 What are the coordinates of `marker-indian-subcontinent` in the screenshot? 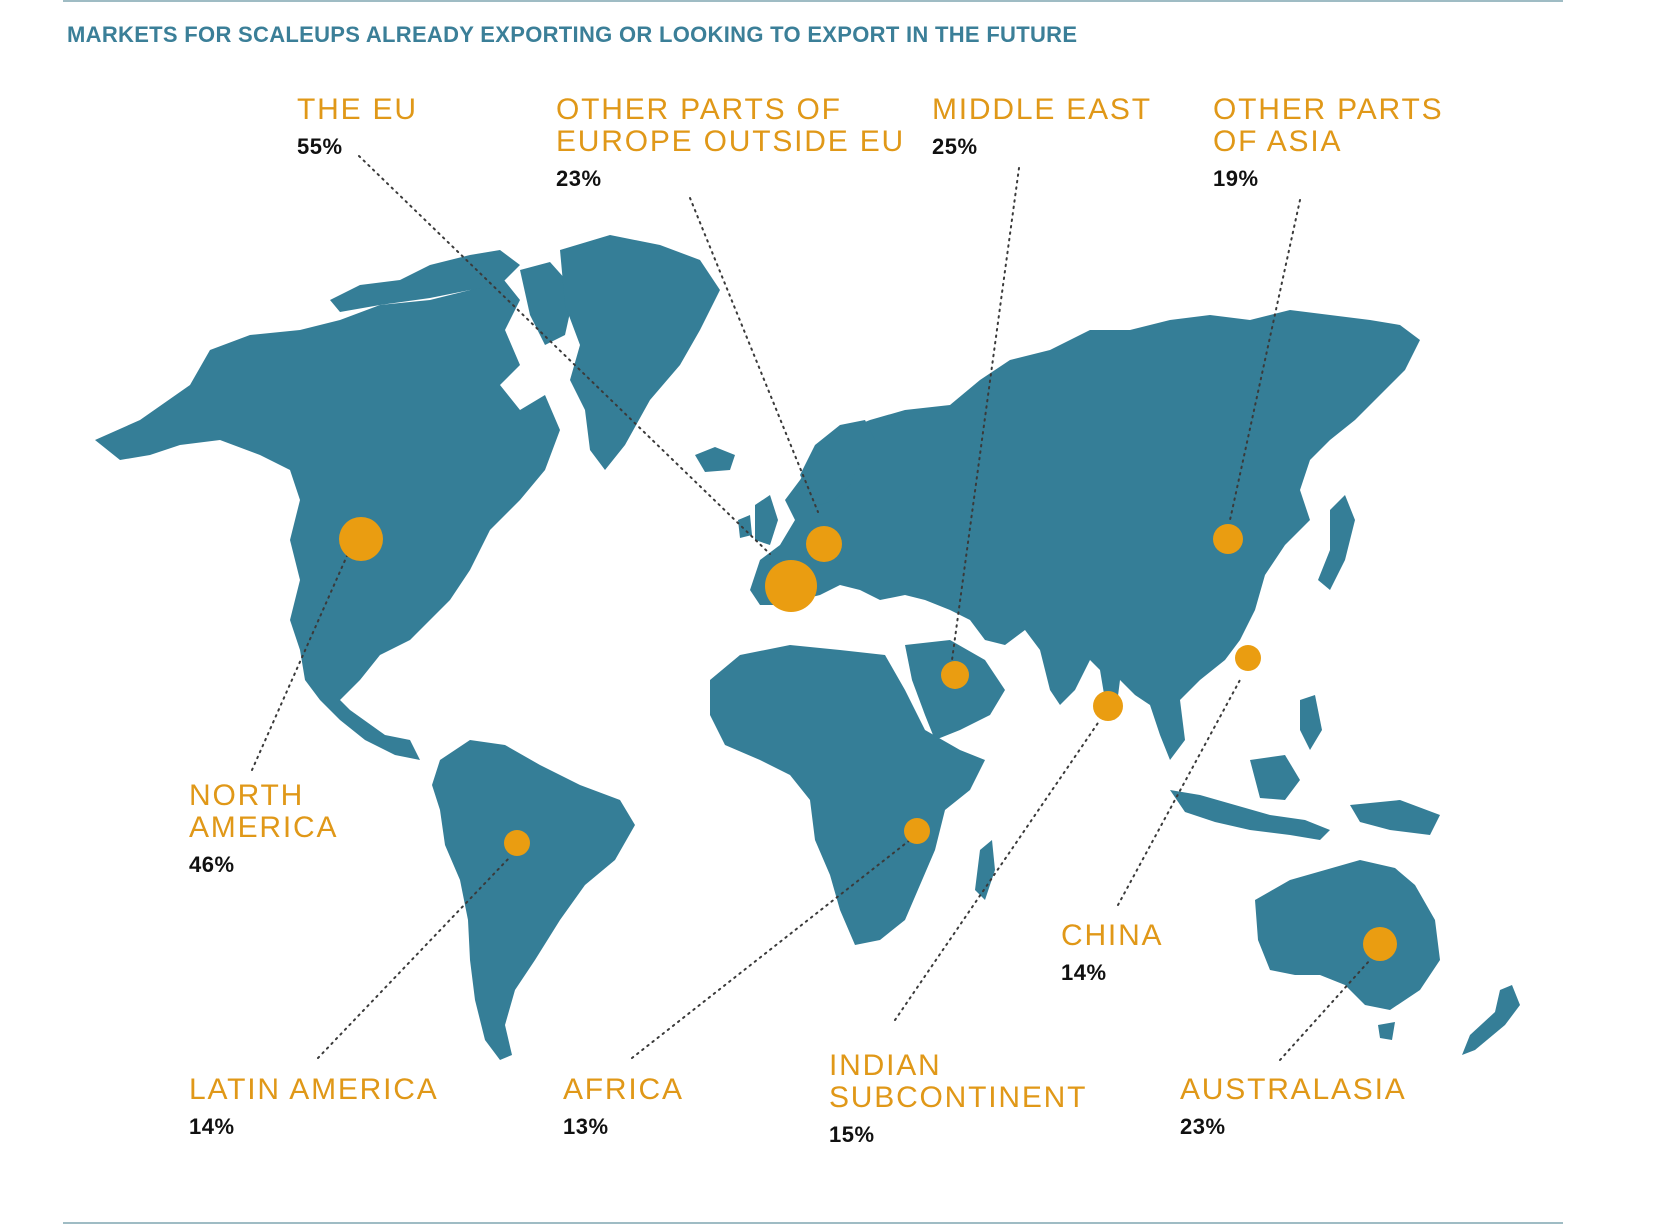 It's located at (1108, 706).